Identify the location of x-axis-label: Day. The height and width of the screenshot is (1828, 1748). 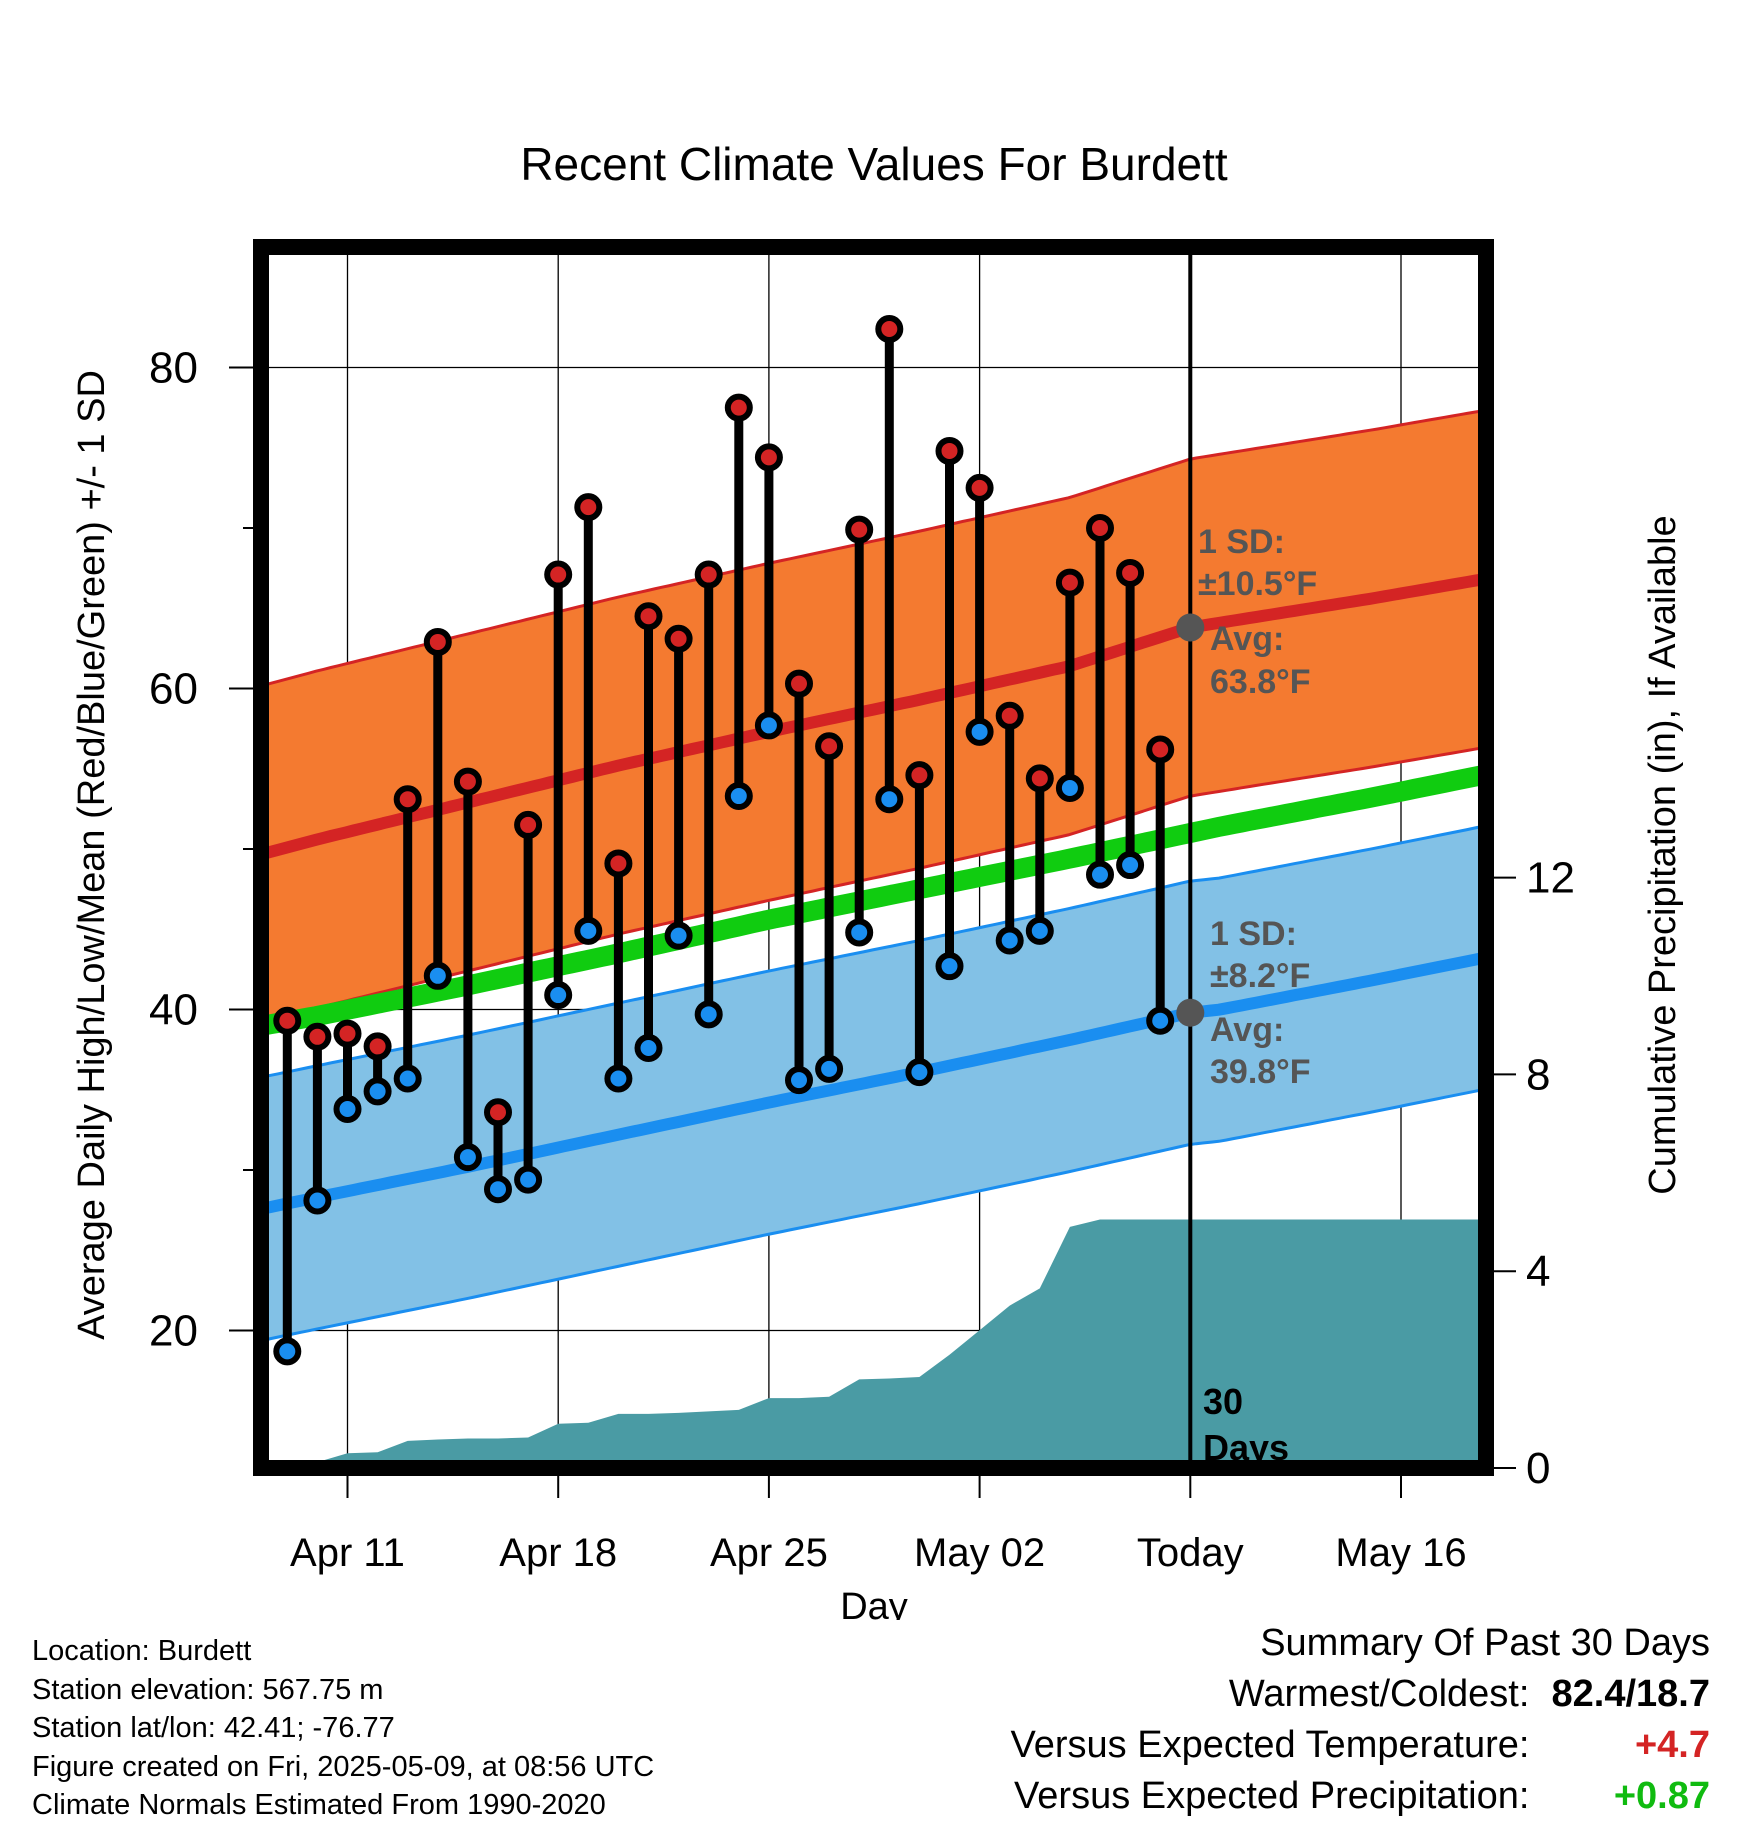
(874, 1603).